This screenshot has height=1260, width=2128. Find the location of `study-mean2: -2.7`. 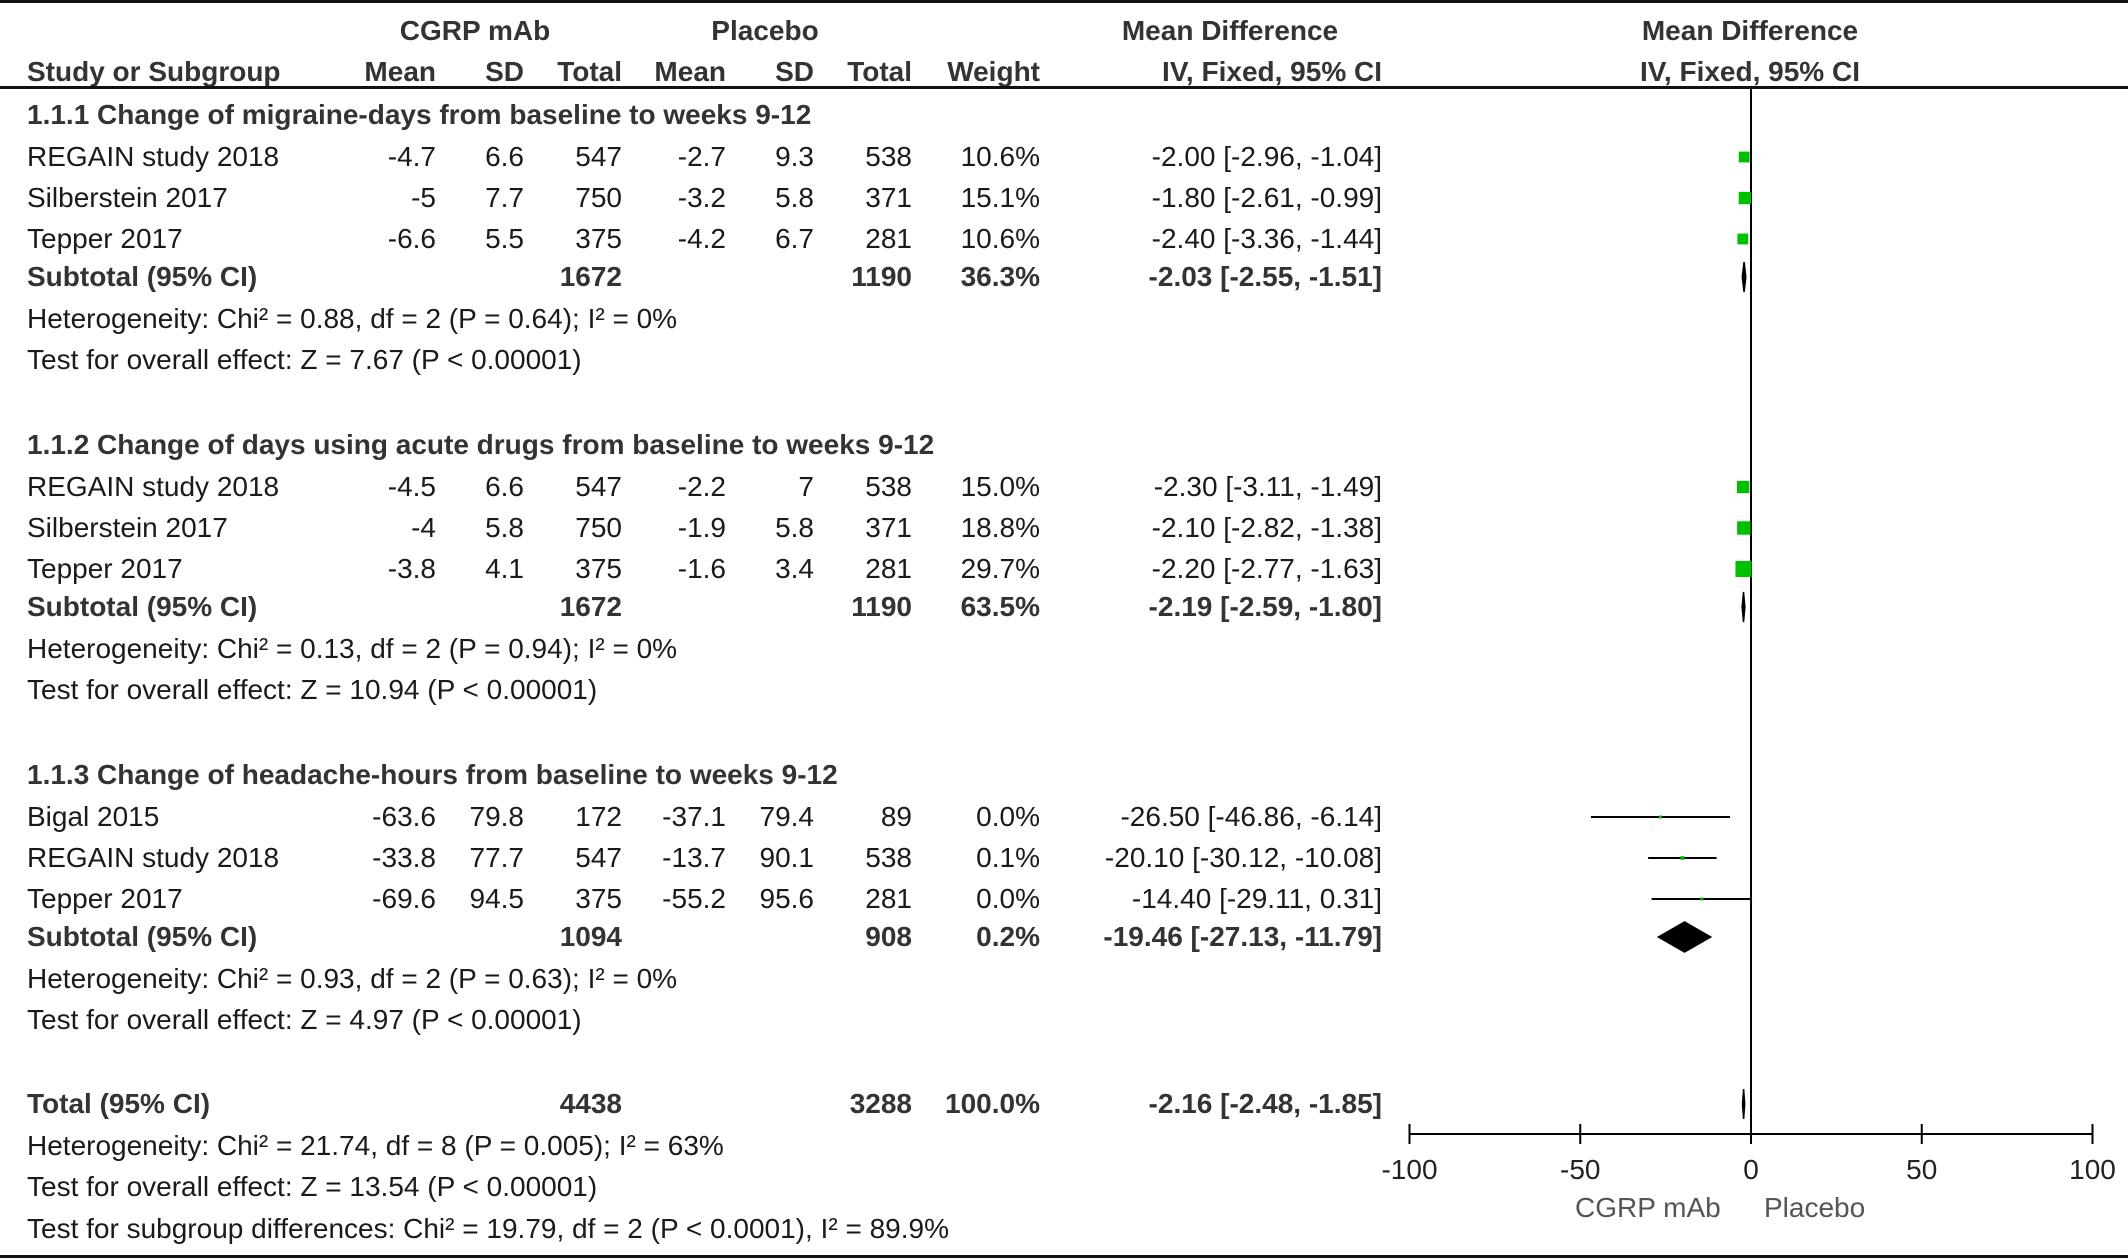

study-mean2: -2.7 is located at coordinates (701, 156).